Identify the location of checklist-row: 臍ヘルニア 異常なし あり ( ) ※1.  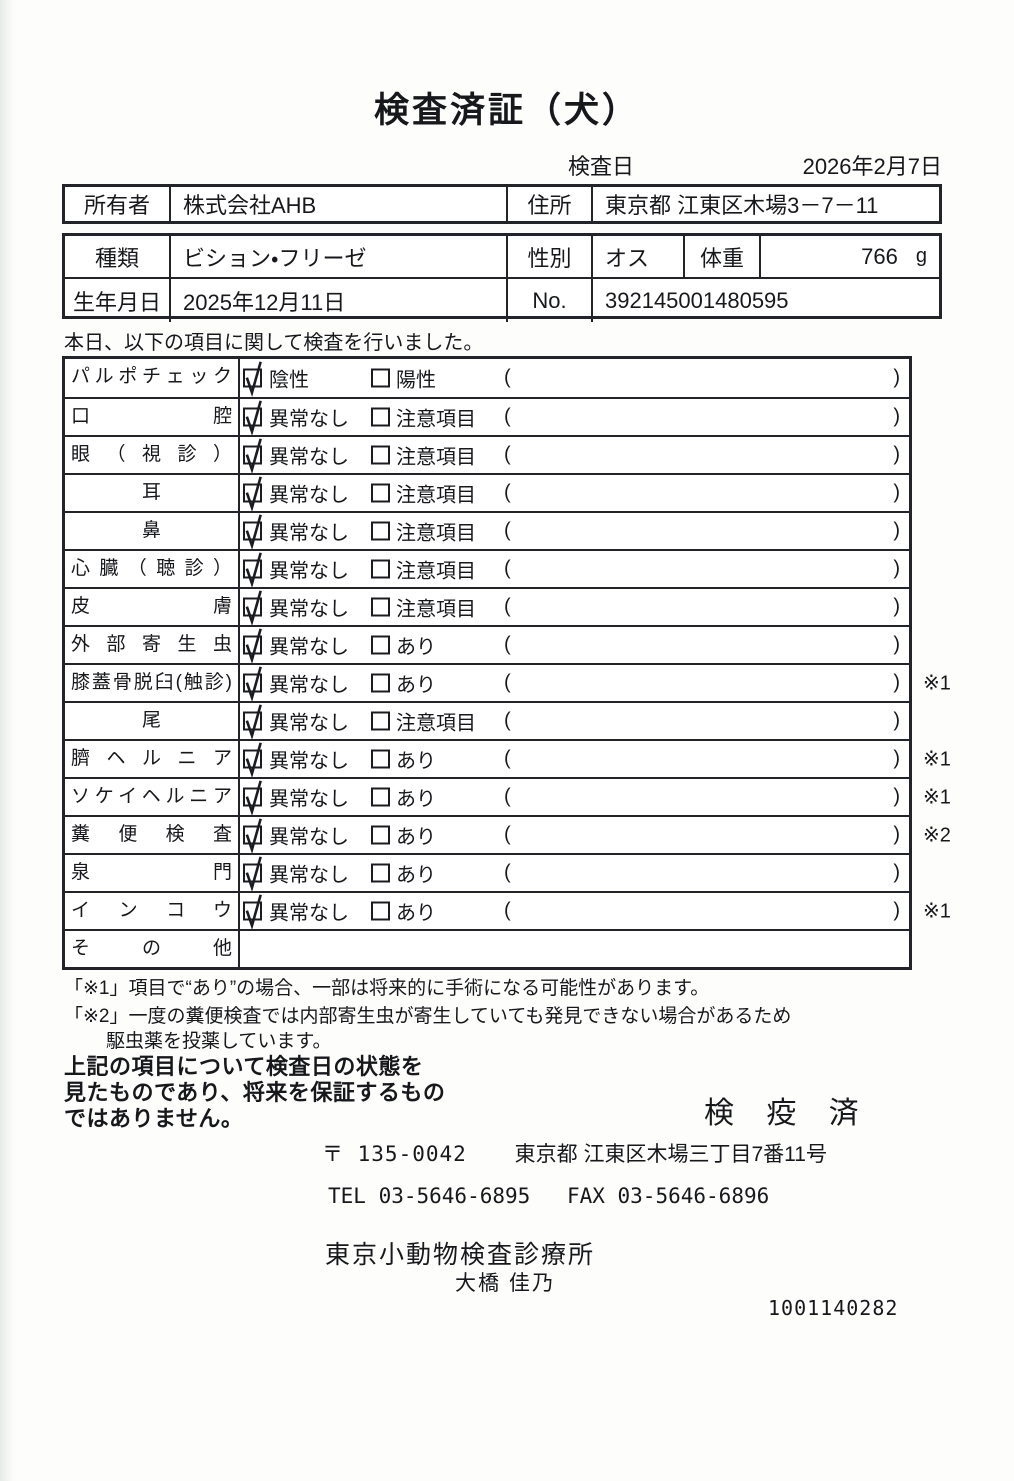
(508, 758).